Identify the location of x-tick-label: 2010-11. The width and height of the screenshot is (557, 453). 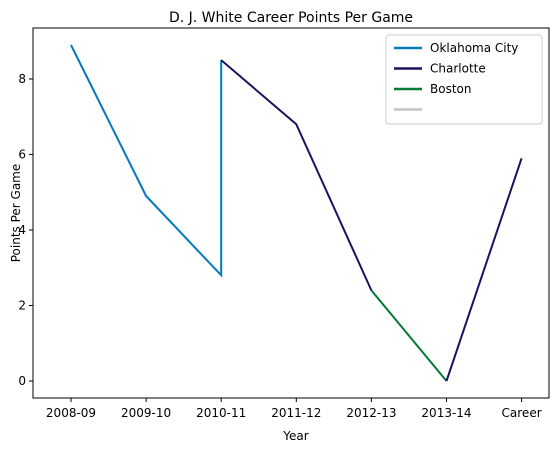
(221, 413).